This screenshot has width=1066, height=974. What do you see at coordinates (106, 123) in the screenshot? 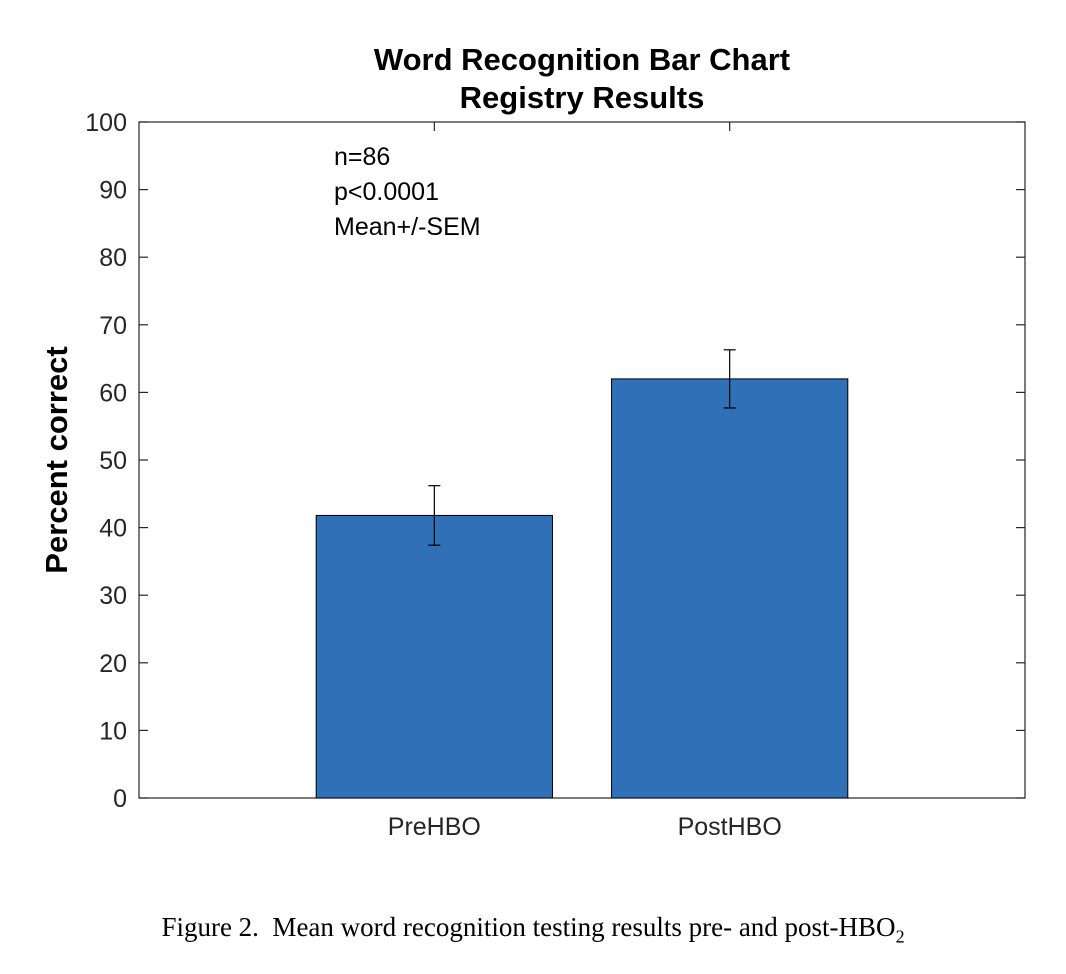
I see `y-tick-label: 100` at bounding box center [106, 123].